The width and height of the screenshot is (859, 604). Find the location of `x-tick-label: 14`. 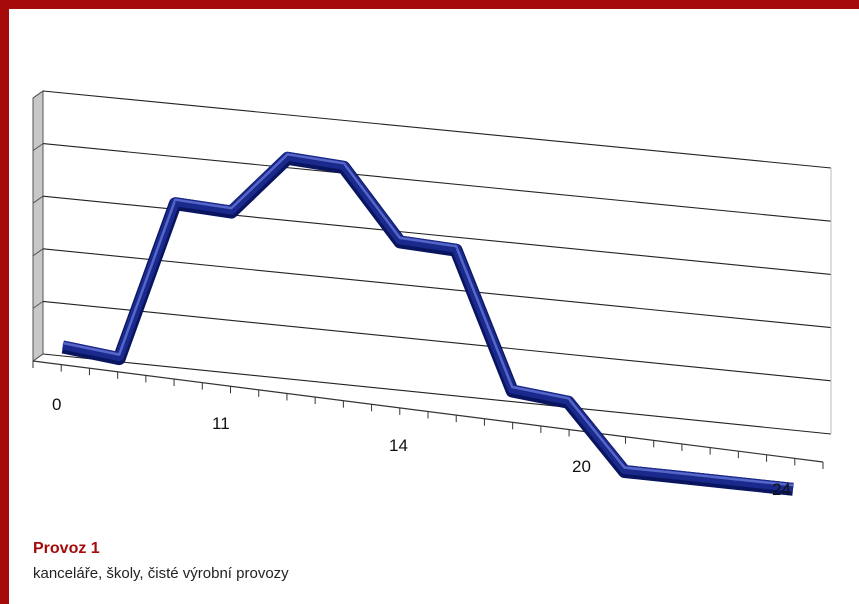

x-tick-label: 14 is located at coordinates (398, 445).